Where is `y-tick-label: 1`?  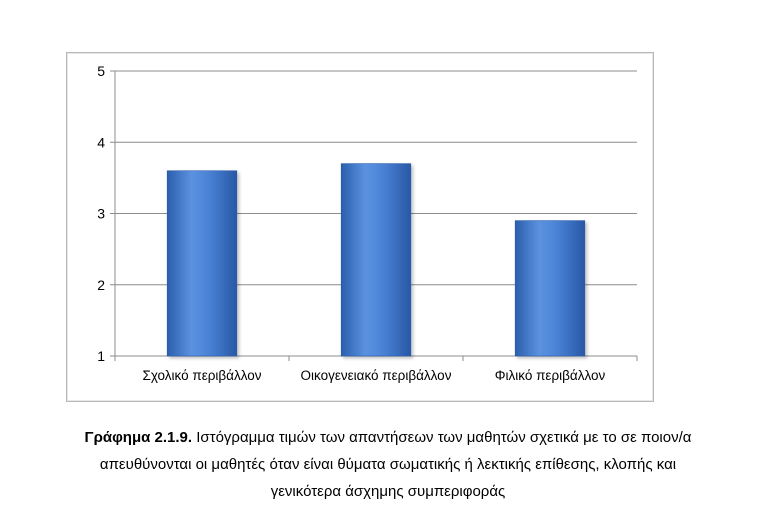
y-tick-label: 1 is located at coordinates (101, 356).